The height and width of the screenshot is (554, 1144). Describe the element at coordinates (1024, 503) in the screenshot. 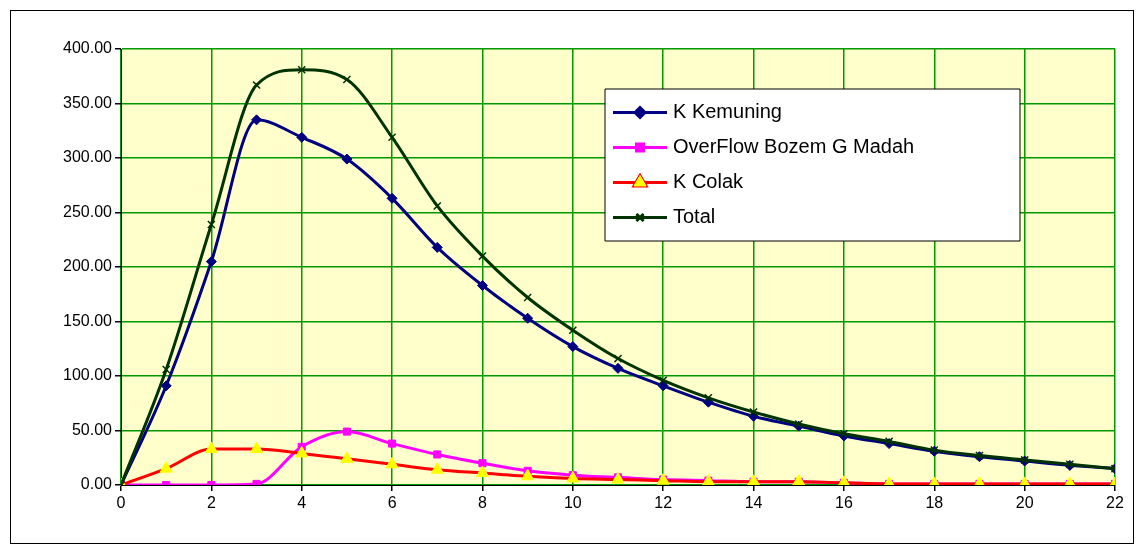

I see `x-tick-label: 20` at that location.